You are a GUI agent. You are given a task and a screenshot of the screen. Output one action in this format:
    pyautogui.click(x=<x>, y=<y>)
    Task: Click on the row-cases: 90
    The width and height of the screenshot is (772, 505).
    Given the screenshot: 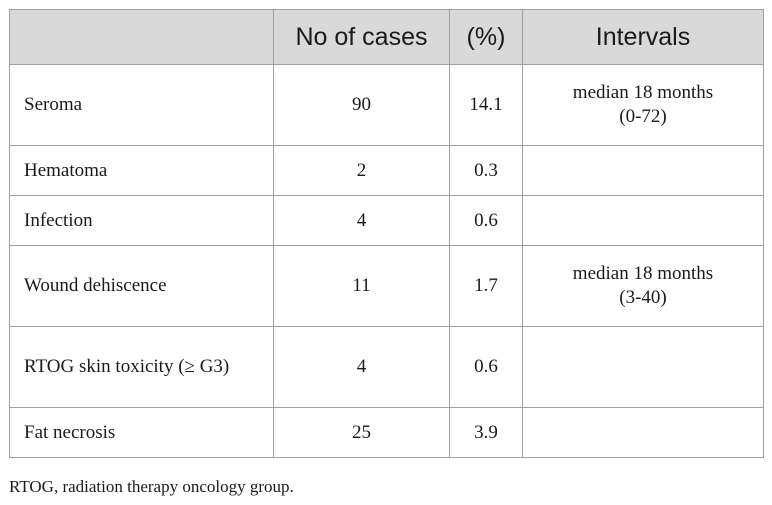 What is the action you would take?
    pyautogui.click(x=361, y=105)
    